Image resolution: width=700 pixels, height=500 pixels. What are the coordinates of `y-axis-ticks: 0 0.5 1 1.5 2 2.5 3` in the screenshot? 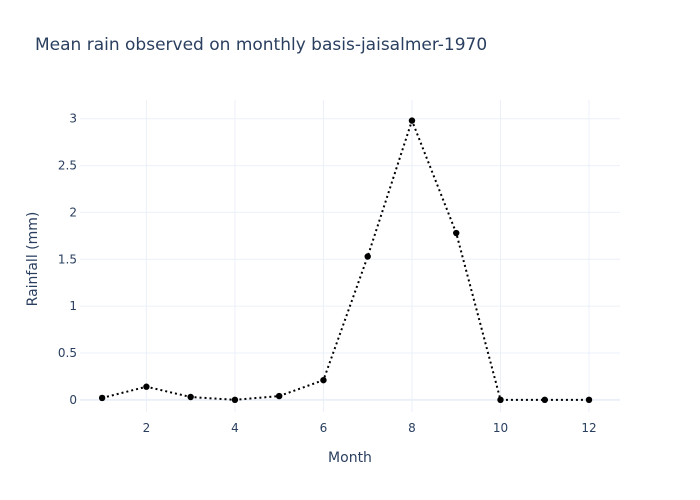 It's located at (67, 259).